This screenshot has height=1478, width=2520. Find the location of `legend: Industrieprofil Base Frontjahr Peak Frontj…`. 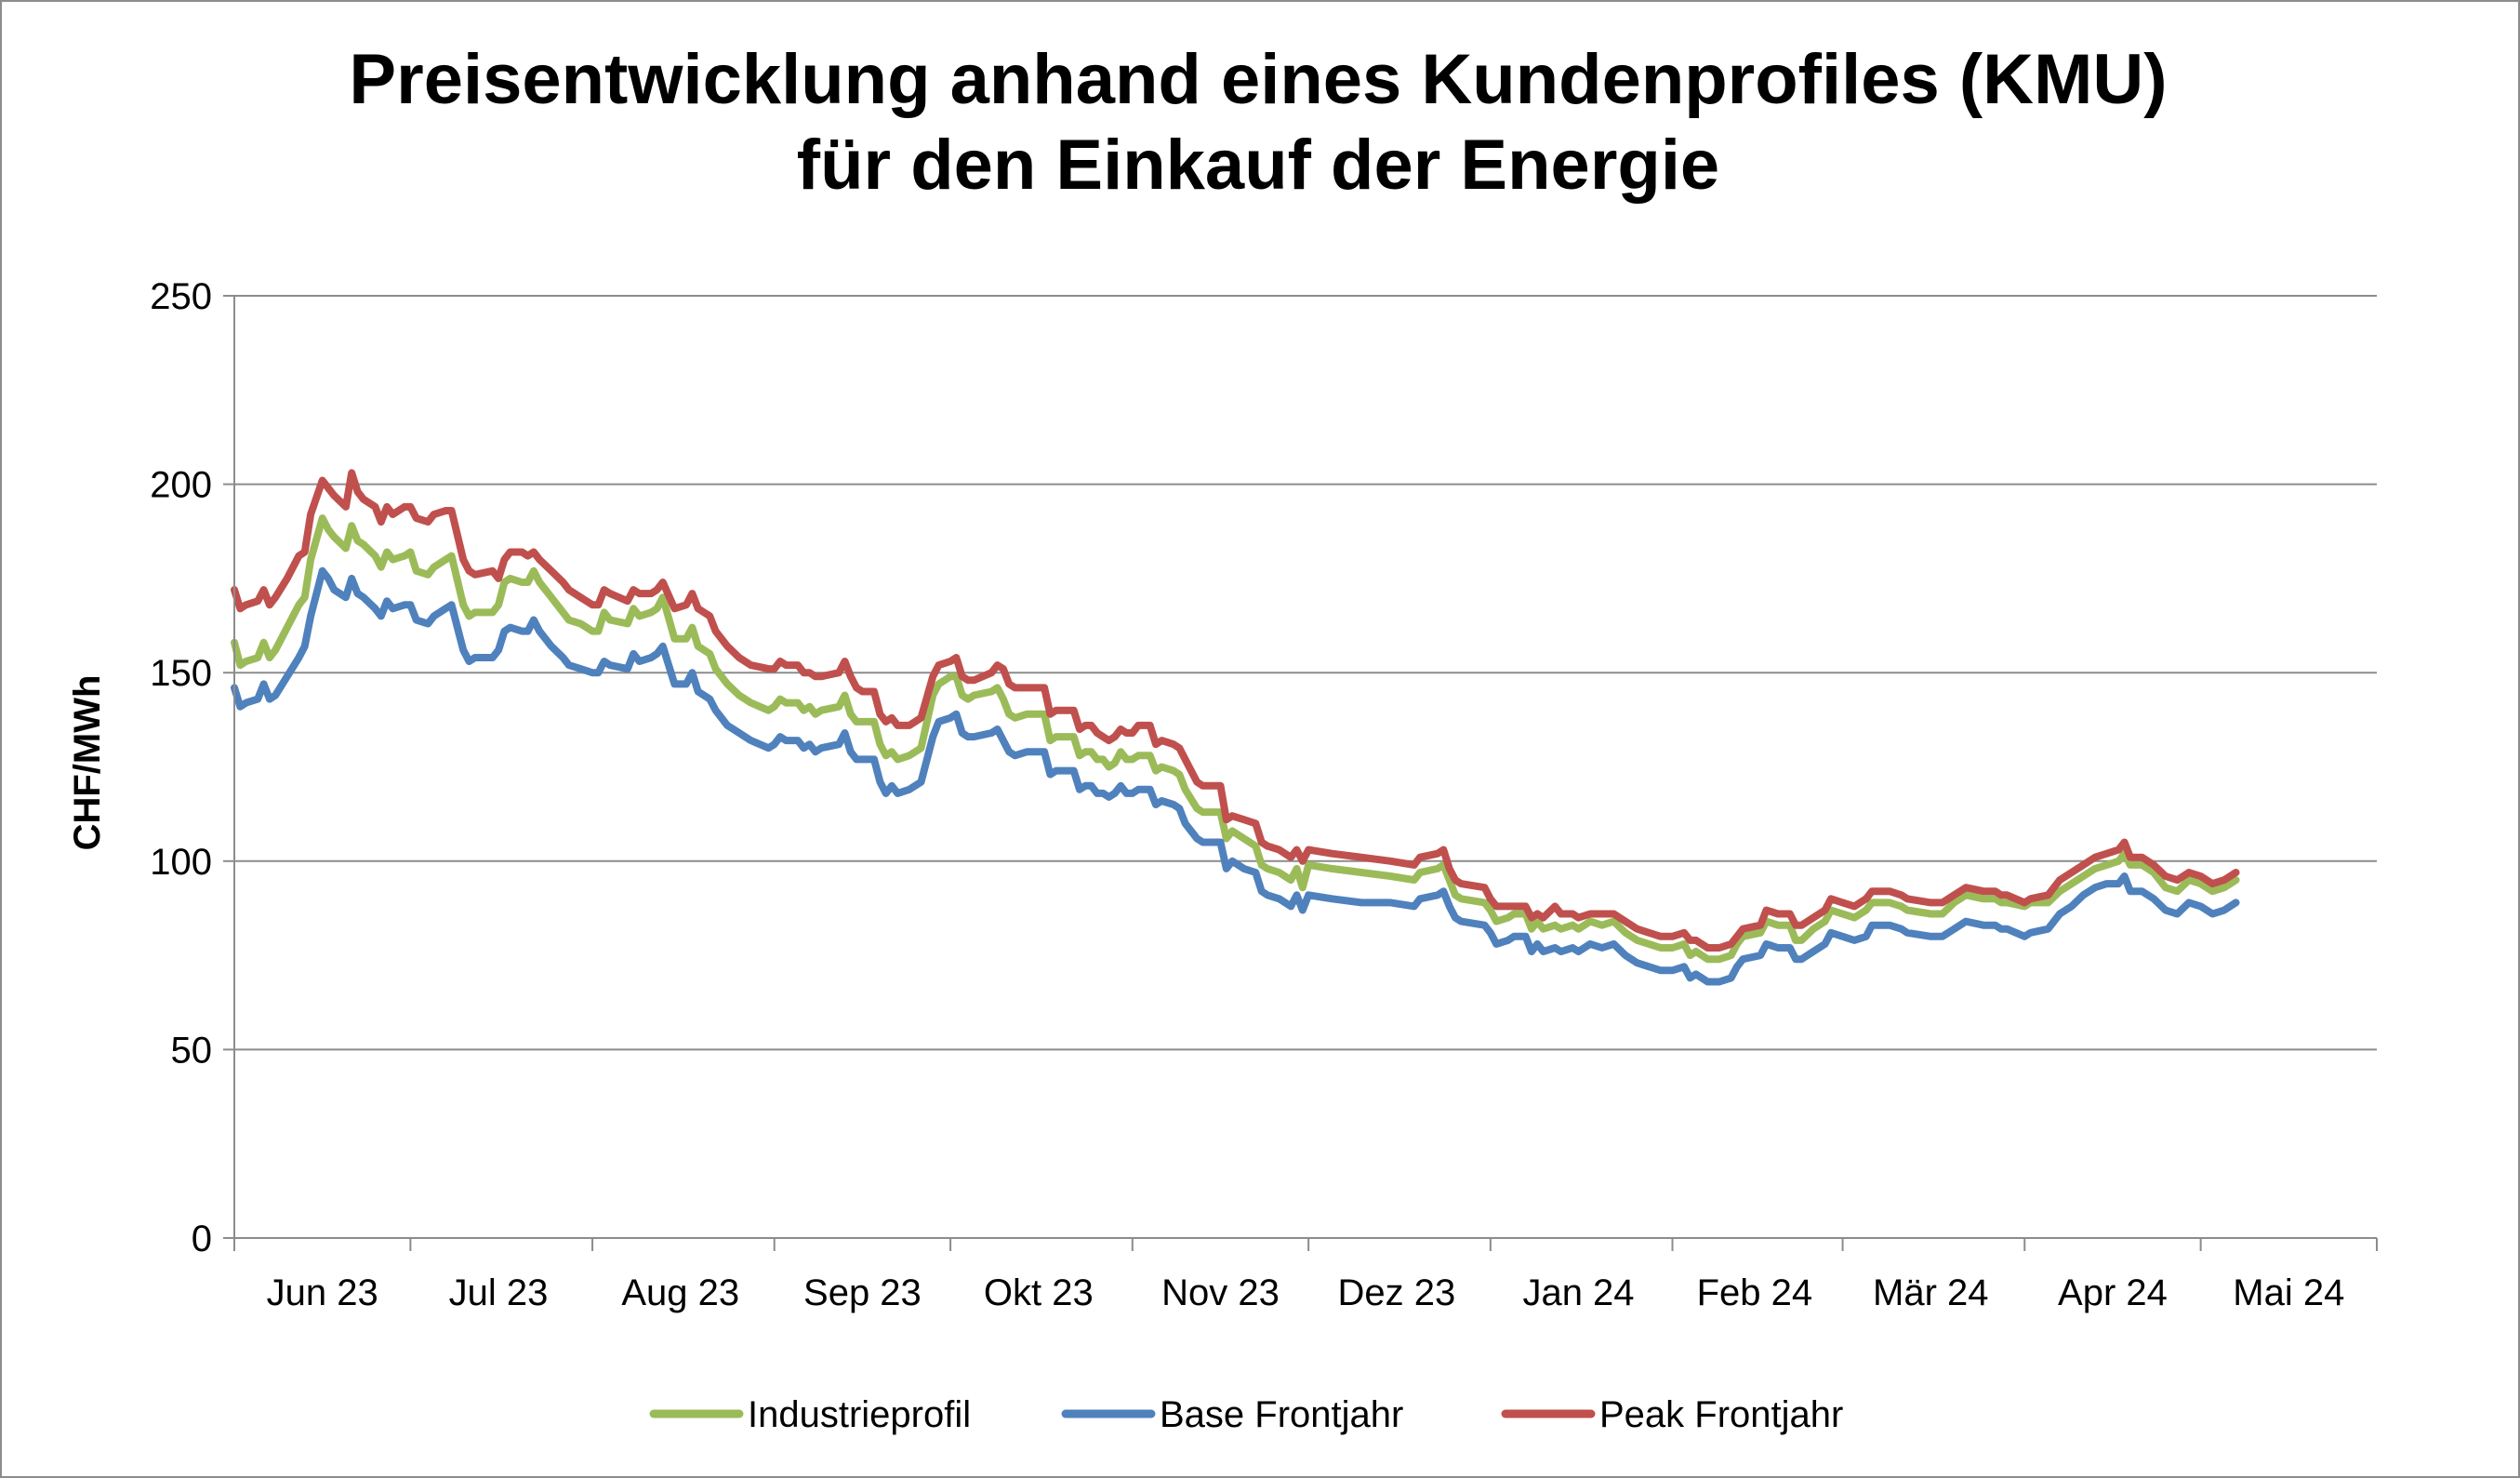

legend: Industrieprofil Base Frontjahr Peak Frontj… is located at coordinates (1246, 1414).